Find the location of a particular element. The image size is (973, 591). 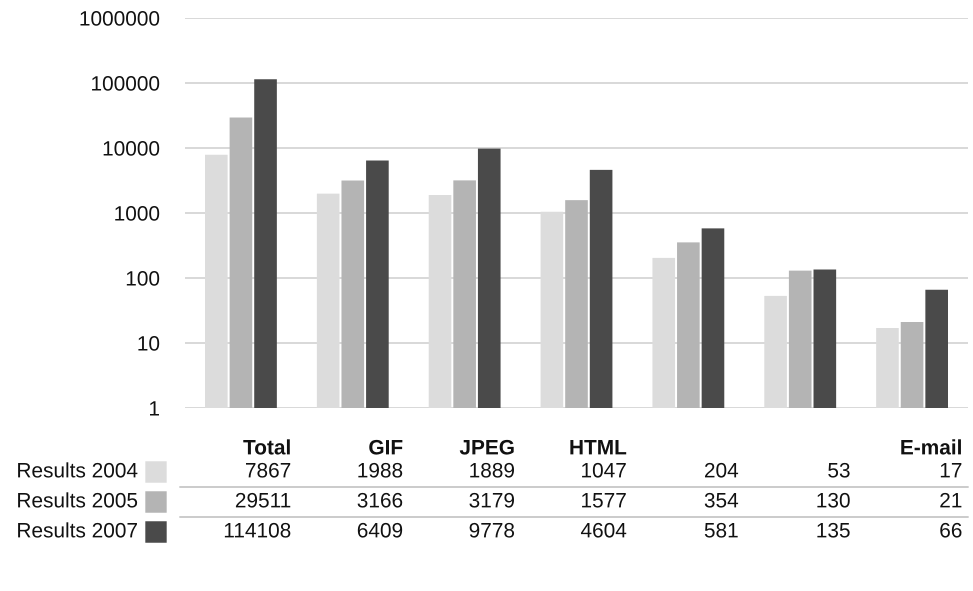

x-tick-label: HTML is located at coordinates (598, 447).